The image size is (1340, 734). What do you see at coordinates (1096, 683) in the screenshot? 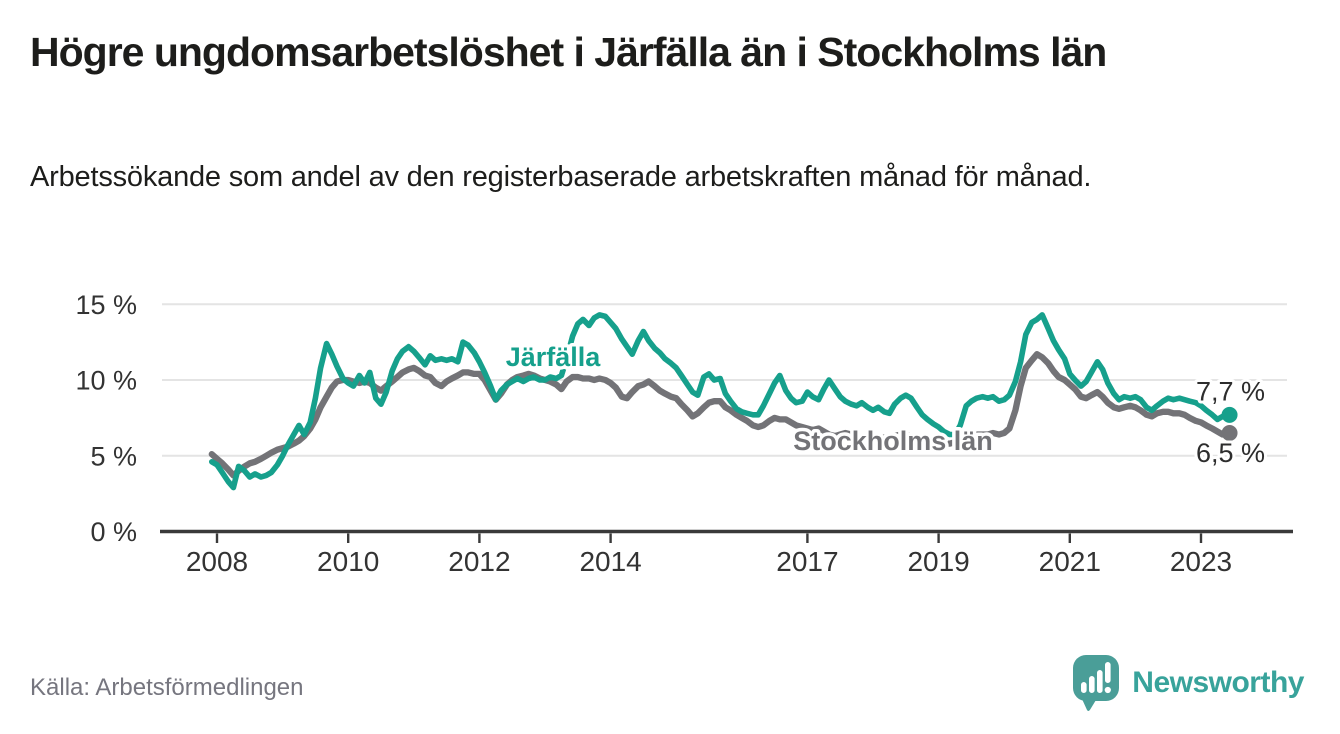
I see `newsworthy-logo-icon` at bounding box center [1096, 683].